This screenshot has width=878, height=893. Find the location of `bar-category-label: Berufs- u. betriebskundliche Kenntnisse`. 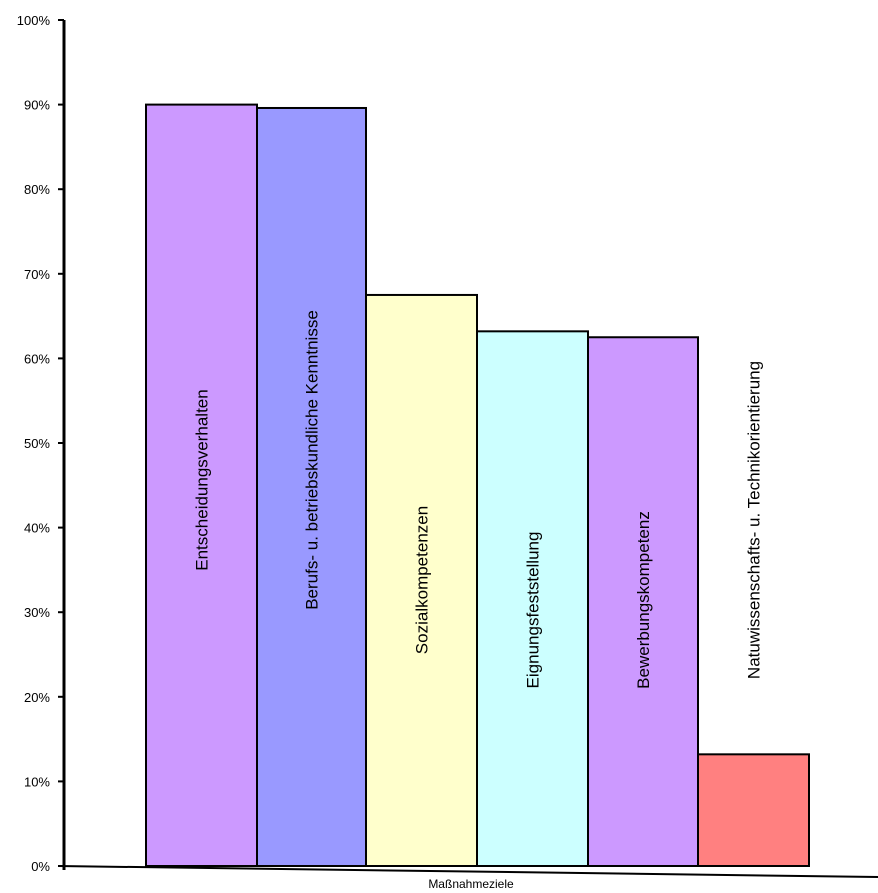

bar-category-label: Berufs- u. betriebskundliche Kenntnisse is located at coordinates (312, 460).